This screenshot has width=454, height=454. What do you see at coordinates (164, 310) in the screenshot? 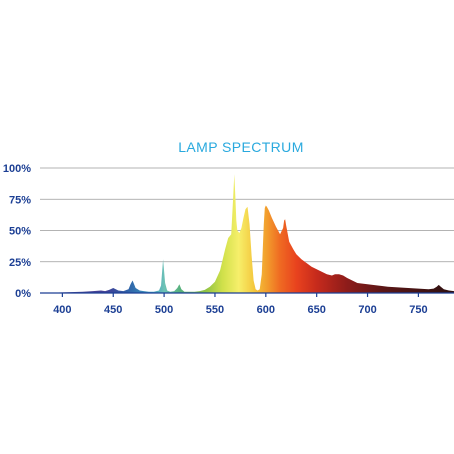
I see `x-tick-label: 500` at bounding box center [164, 310].